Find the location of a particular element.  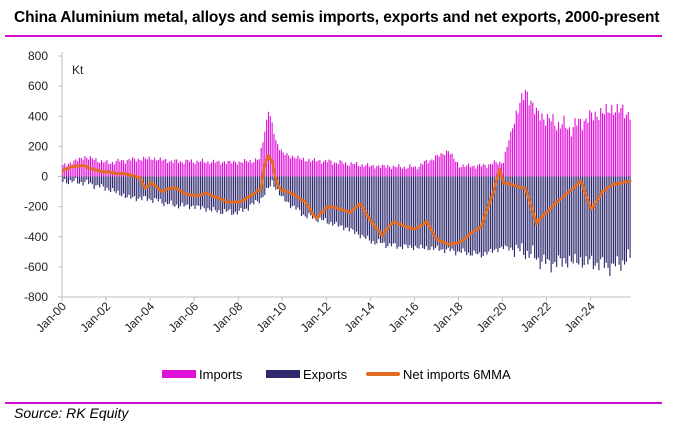

y-tick-label: 400 is located at coordinates (38, 116).